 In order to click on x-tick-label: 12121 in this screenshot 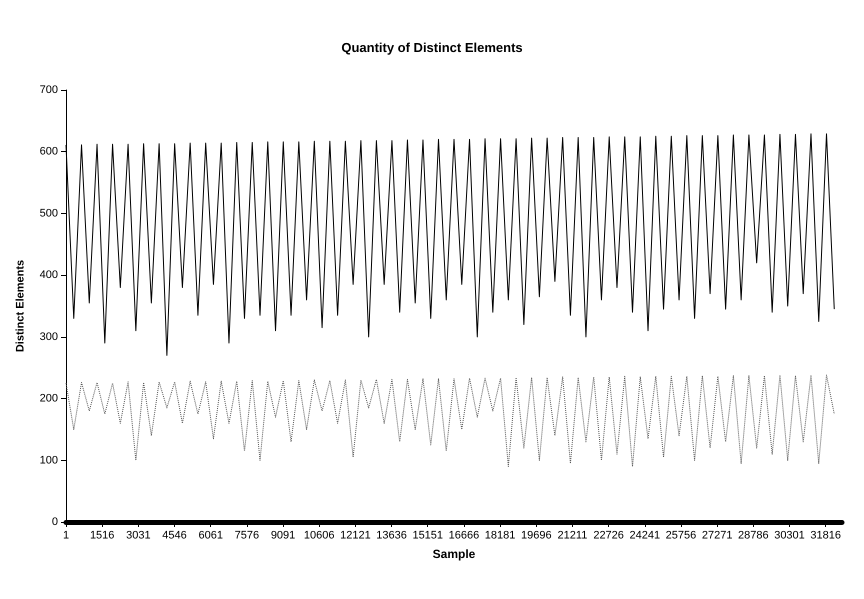, I will do `click(355, 536)`.